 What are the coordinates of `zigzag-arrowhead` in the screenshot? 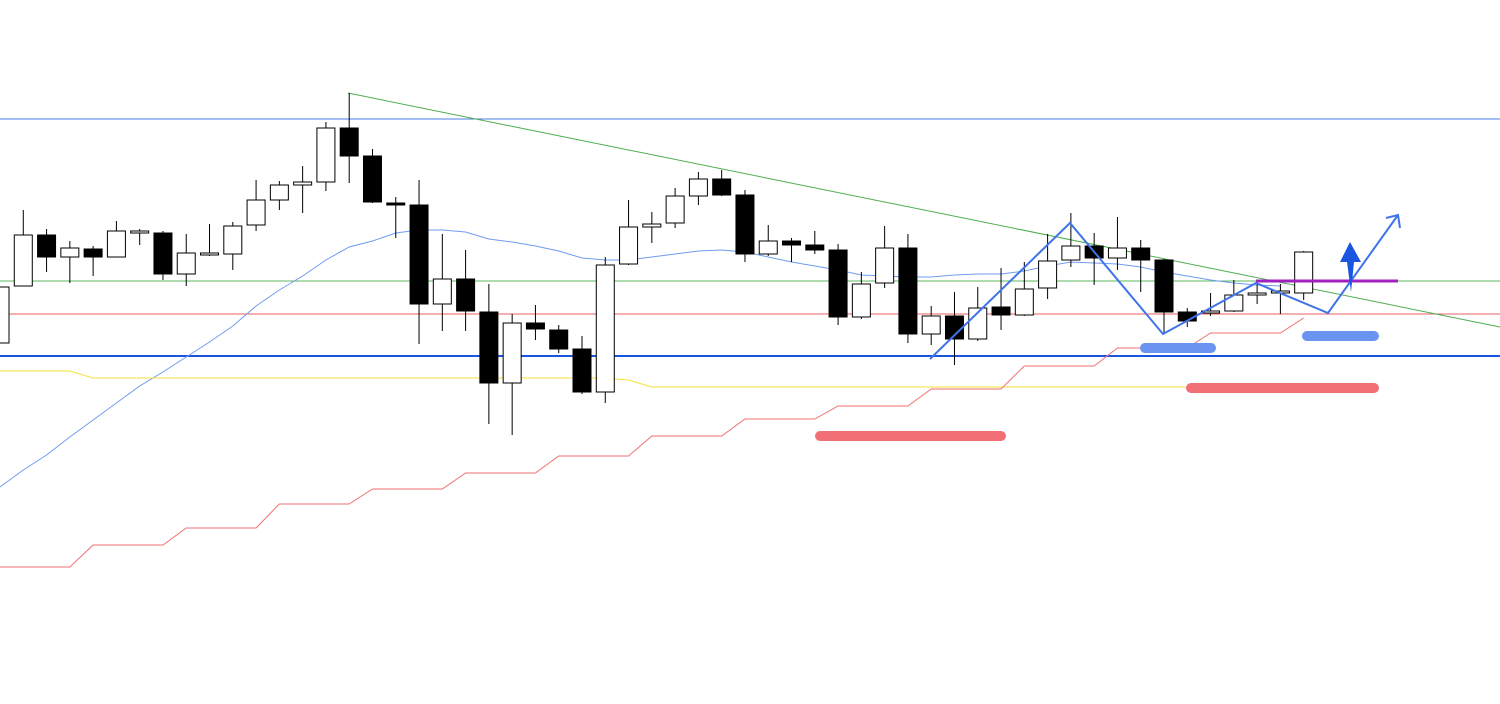 It's located at (1393, 221).